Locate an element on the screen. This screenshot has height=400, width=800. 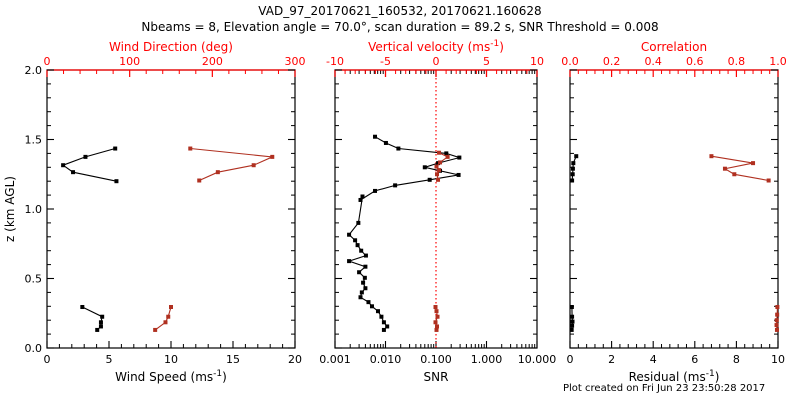
top-x-tick-label: -10 is located at coordinates (335, 61).